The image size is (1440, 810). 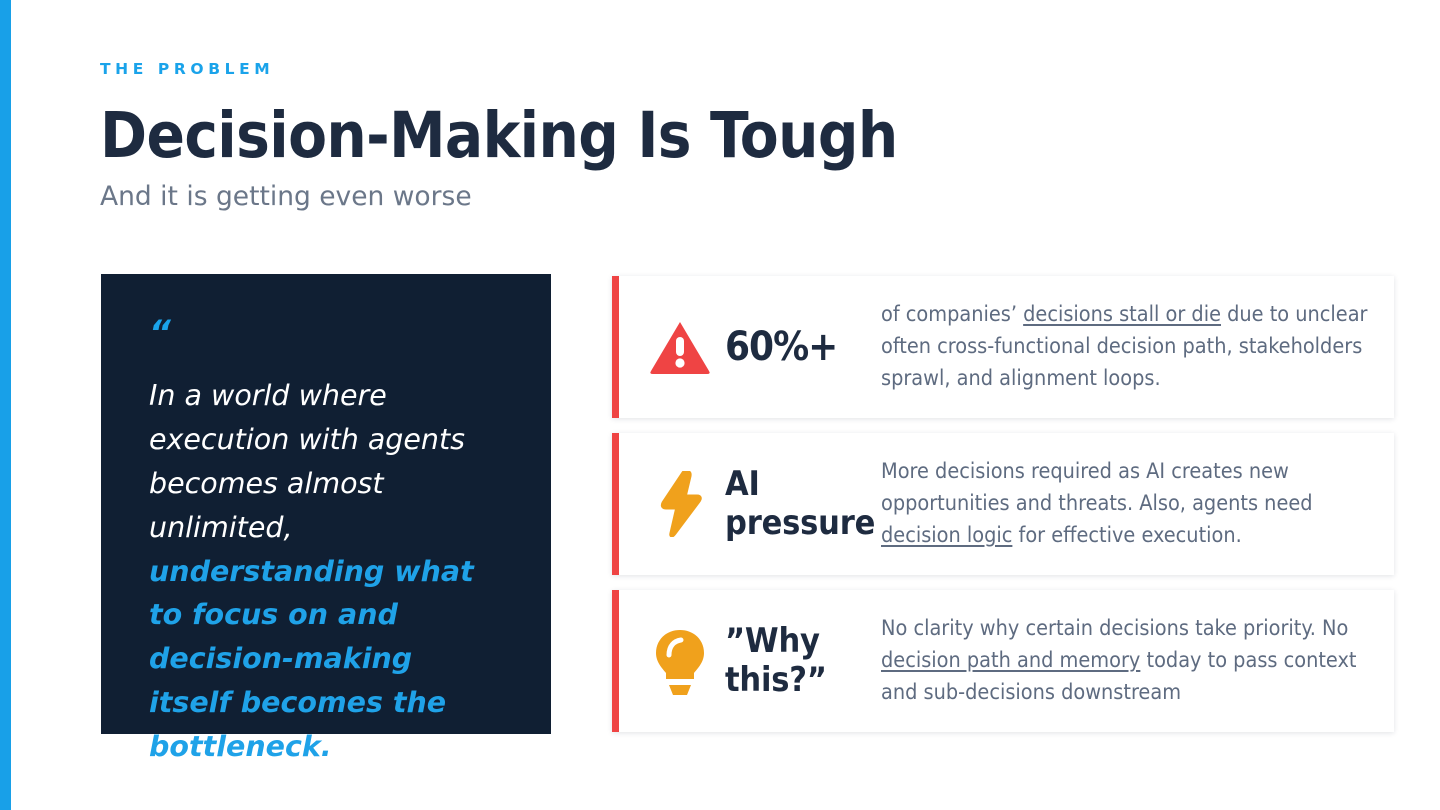 What do you see at coordinates (160, 333) in the screenshot?
I see `quote-mark-icon: “` at bounding box center [160, 333].